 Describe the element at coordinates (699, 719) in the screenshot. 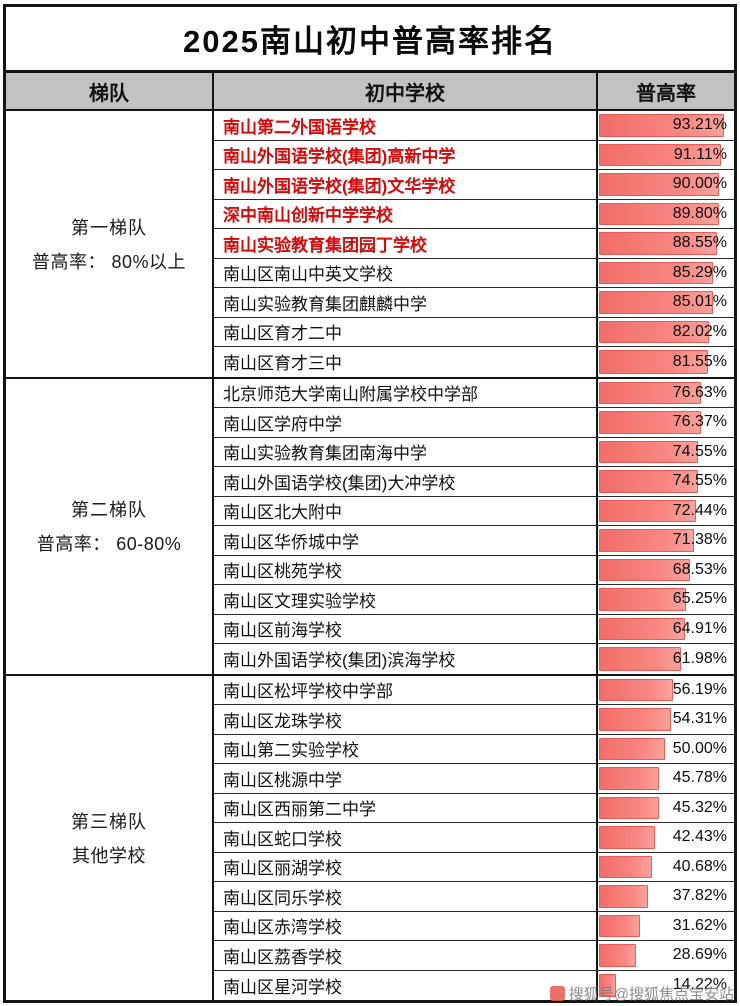

I see `rate-value: 54.31%` at that location.